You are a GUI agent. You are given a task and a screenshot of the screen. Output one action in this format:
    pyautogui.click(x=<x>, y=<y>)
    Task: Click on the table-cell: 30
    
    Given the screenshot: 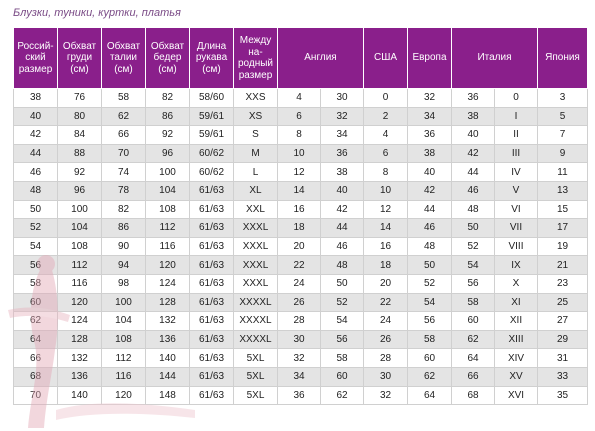 What is the action you would take?
    pyautogui.click(x=342, y=98)
    